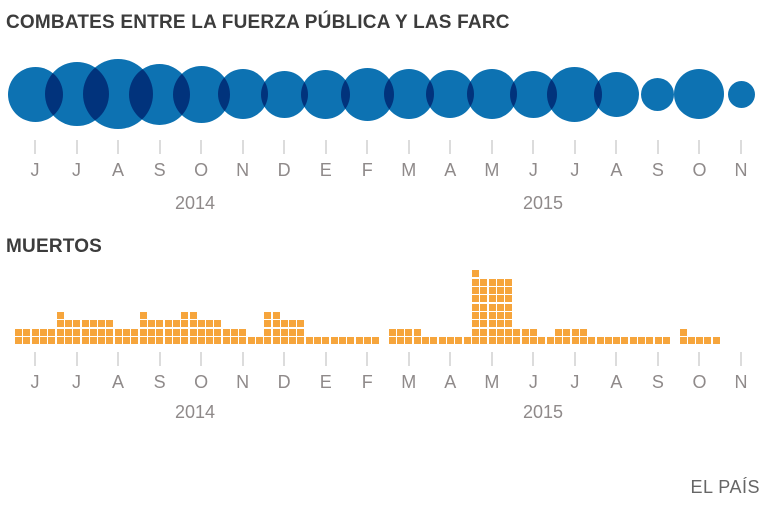  Describe the element at coordinates (543, 412) in the screenshot. I see `year-label-2015: 2015` at that location.